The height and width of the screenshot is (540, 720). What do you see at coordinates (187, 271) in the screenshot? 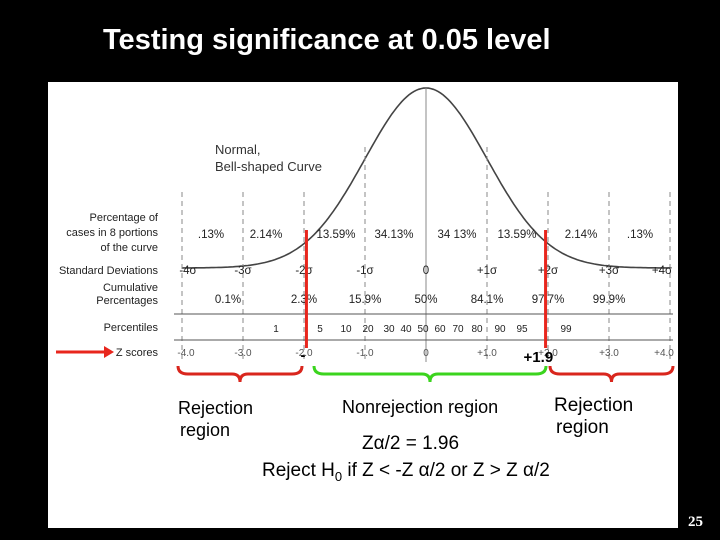
I see `std-dev-label: -4σ` at bounding box center [187, 271].